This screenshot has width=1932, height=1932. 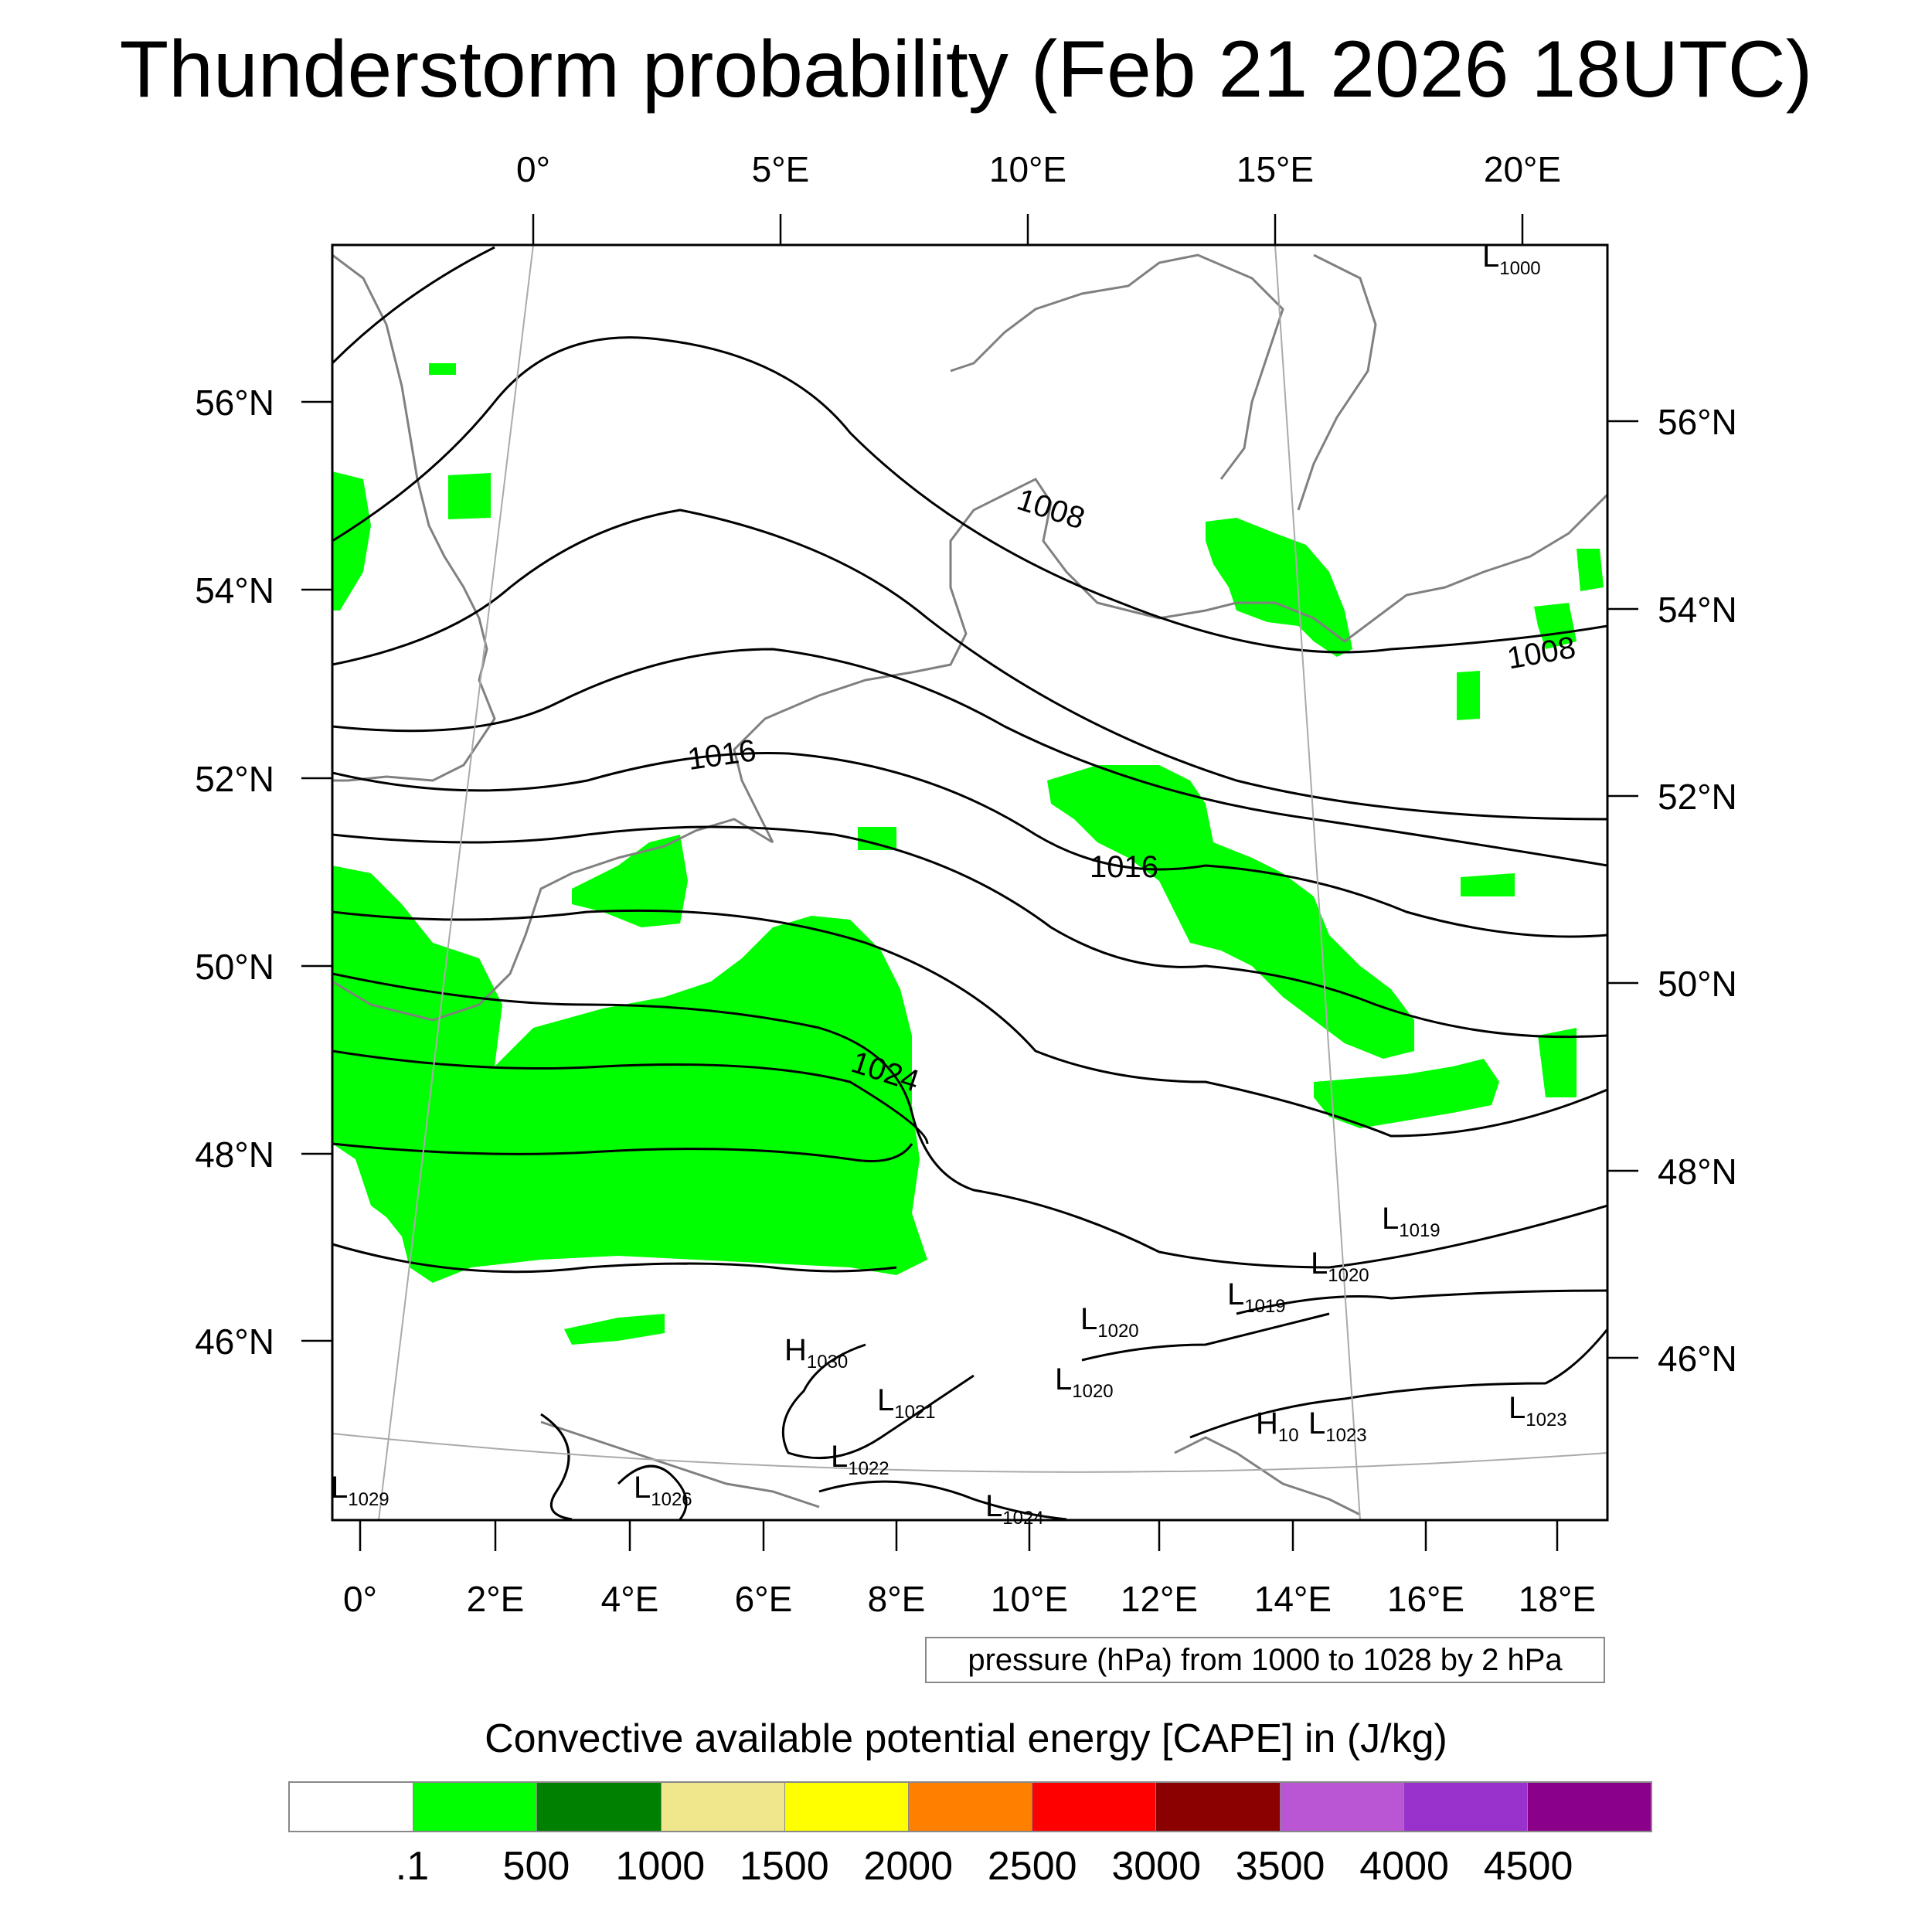 I want to click on colorbar-label: 2500, so click(x=1032, y=1867).